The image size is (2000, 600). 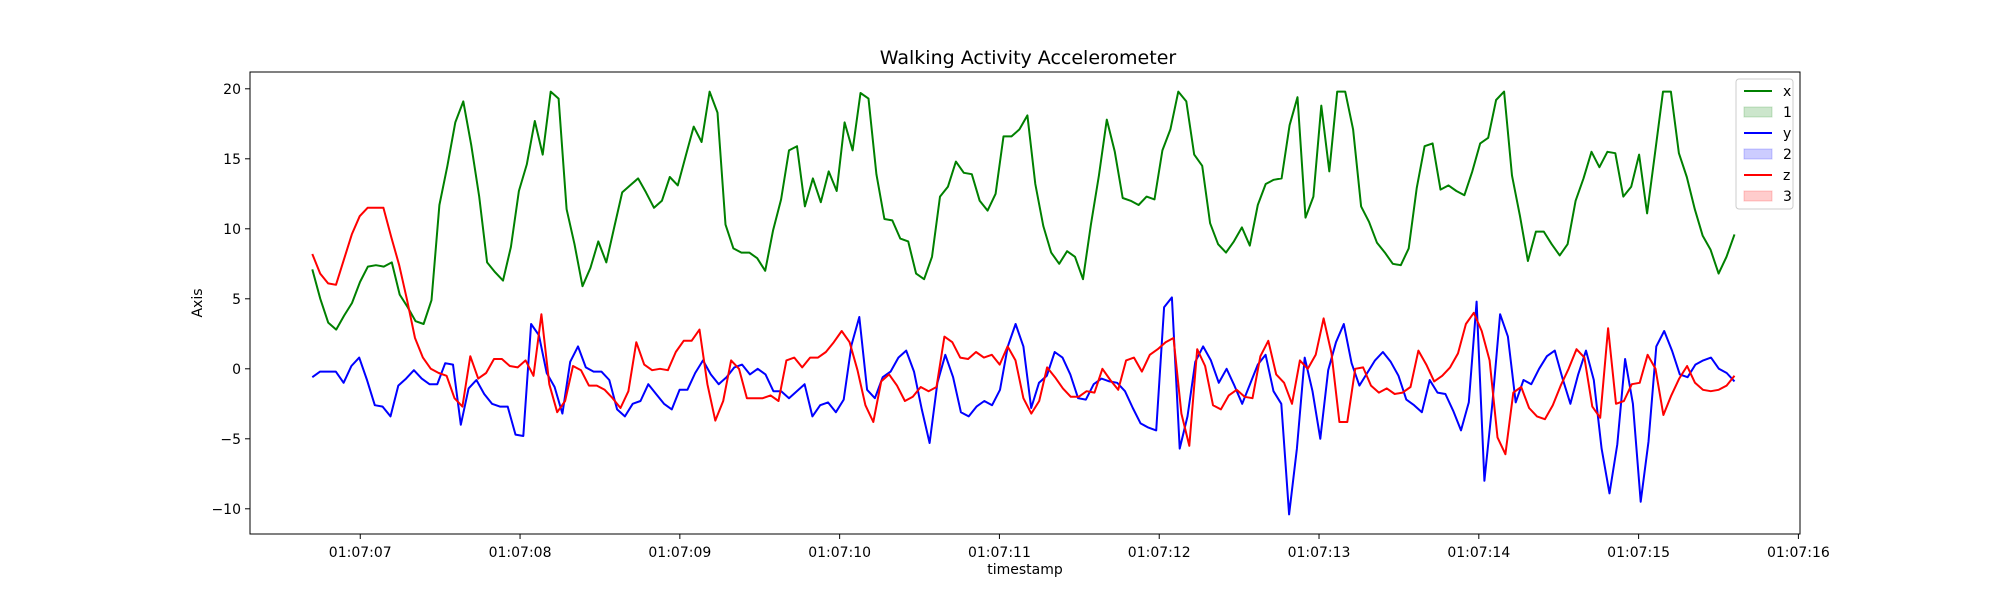 What do you see at coordinates (236, 300) in the screenshot?
I see `y-tick-label: 5` at bounding box center [236, 300].